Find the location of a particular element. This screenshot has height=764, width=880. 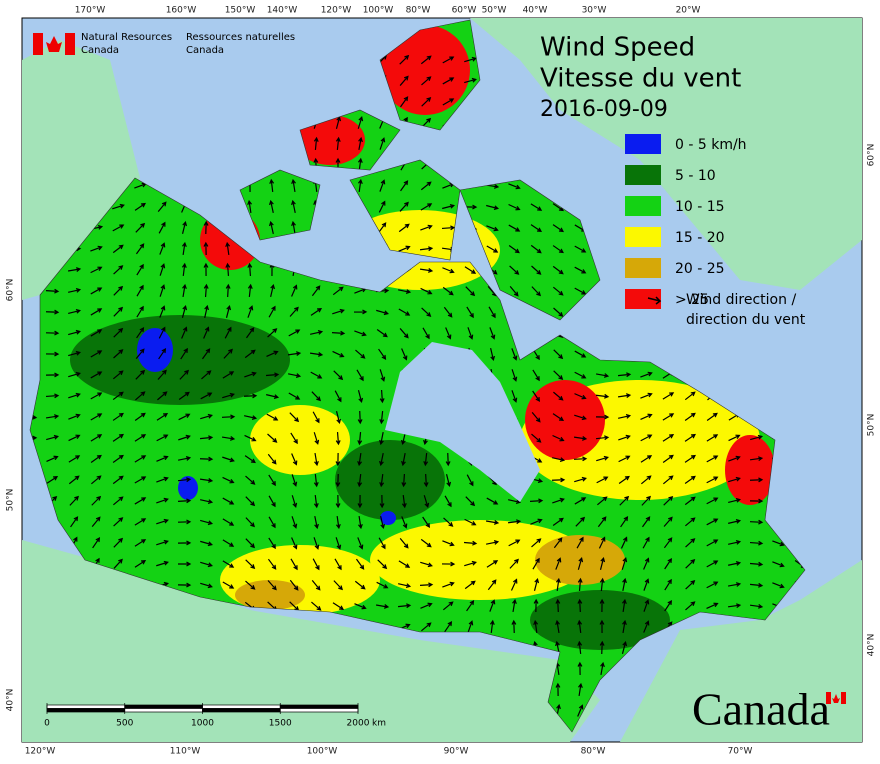

legend-label: 20 - 25 is located at coordinates (700, 269).